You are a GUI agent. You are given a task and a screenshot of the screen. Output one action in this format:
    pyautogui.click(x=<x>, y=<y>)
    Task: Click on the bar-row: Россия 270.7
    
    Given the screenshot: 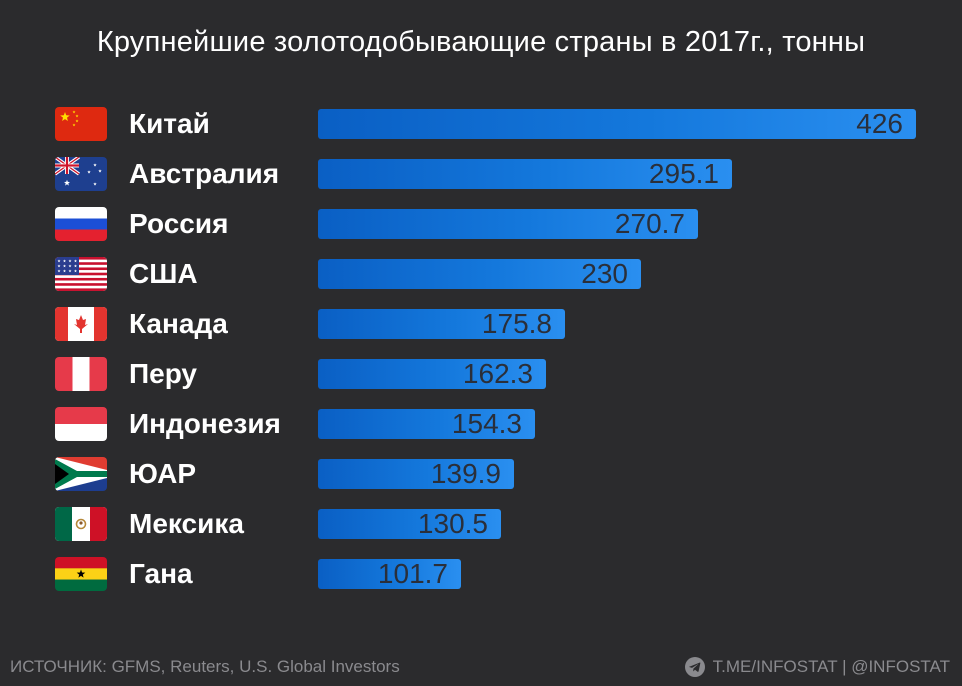 What is the action you would take?
    pyautogui.click(x=481, y=224)
    